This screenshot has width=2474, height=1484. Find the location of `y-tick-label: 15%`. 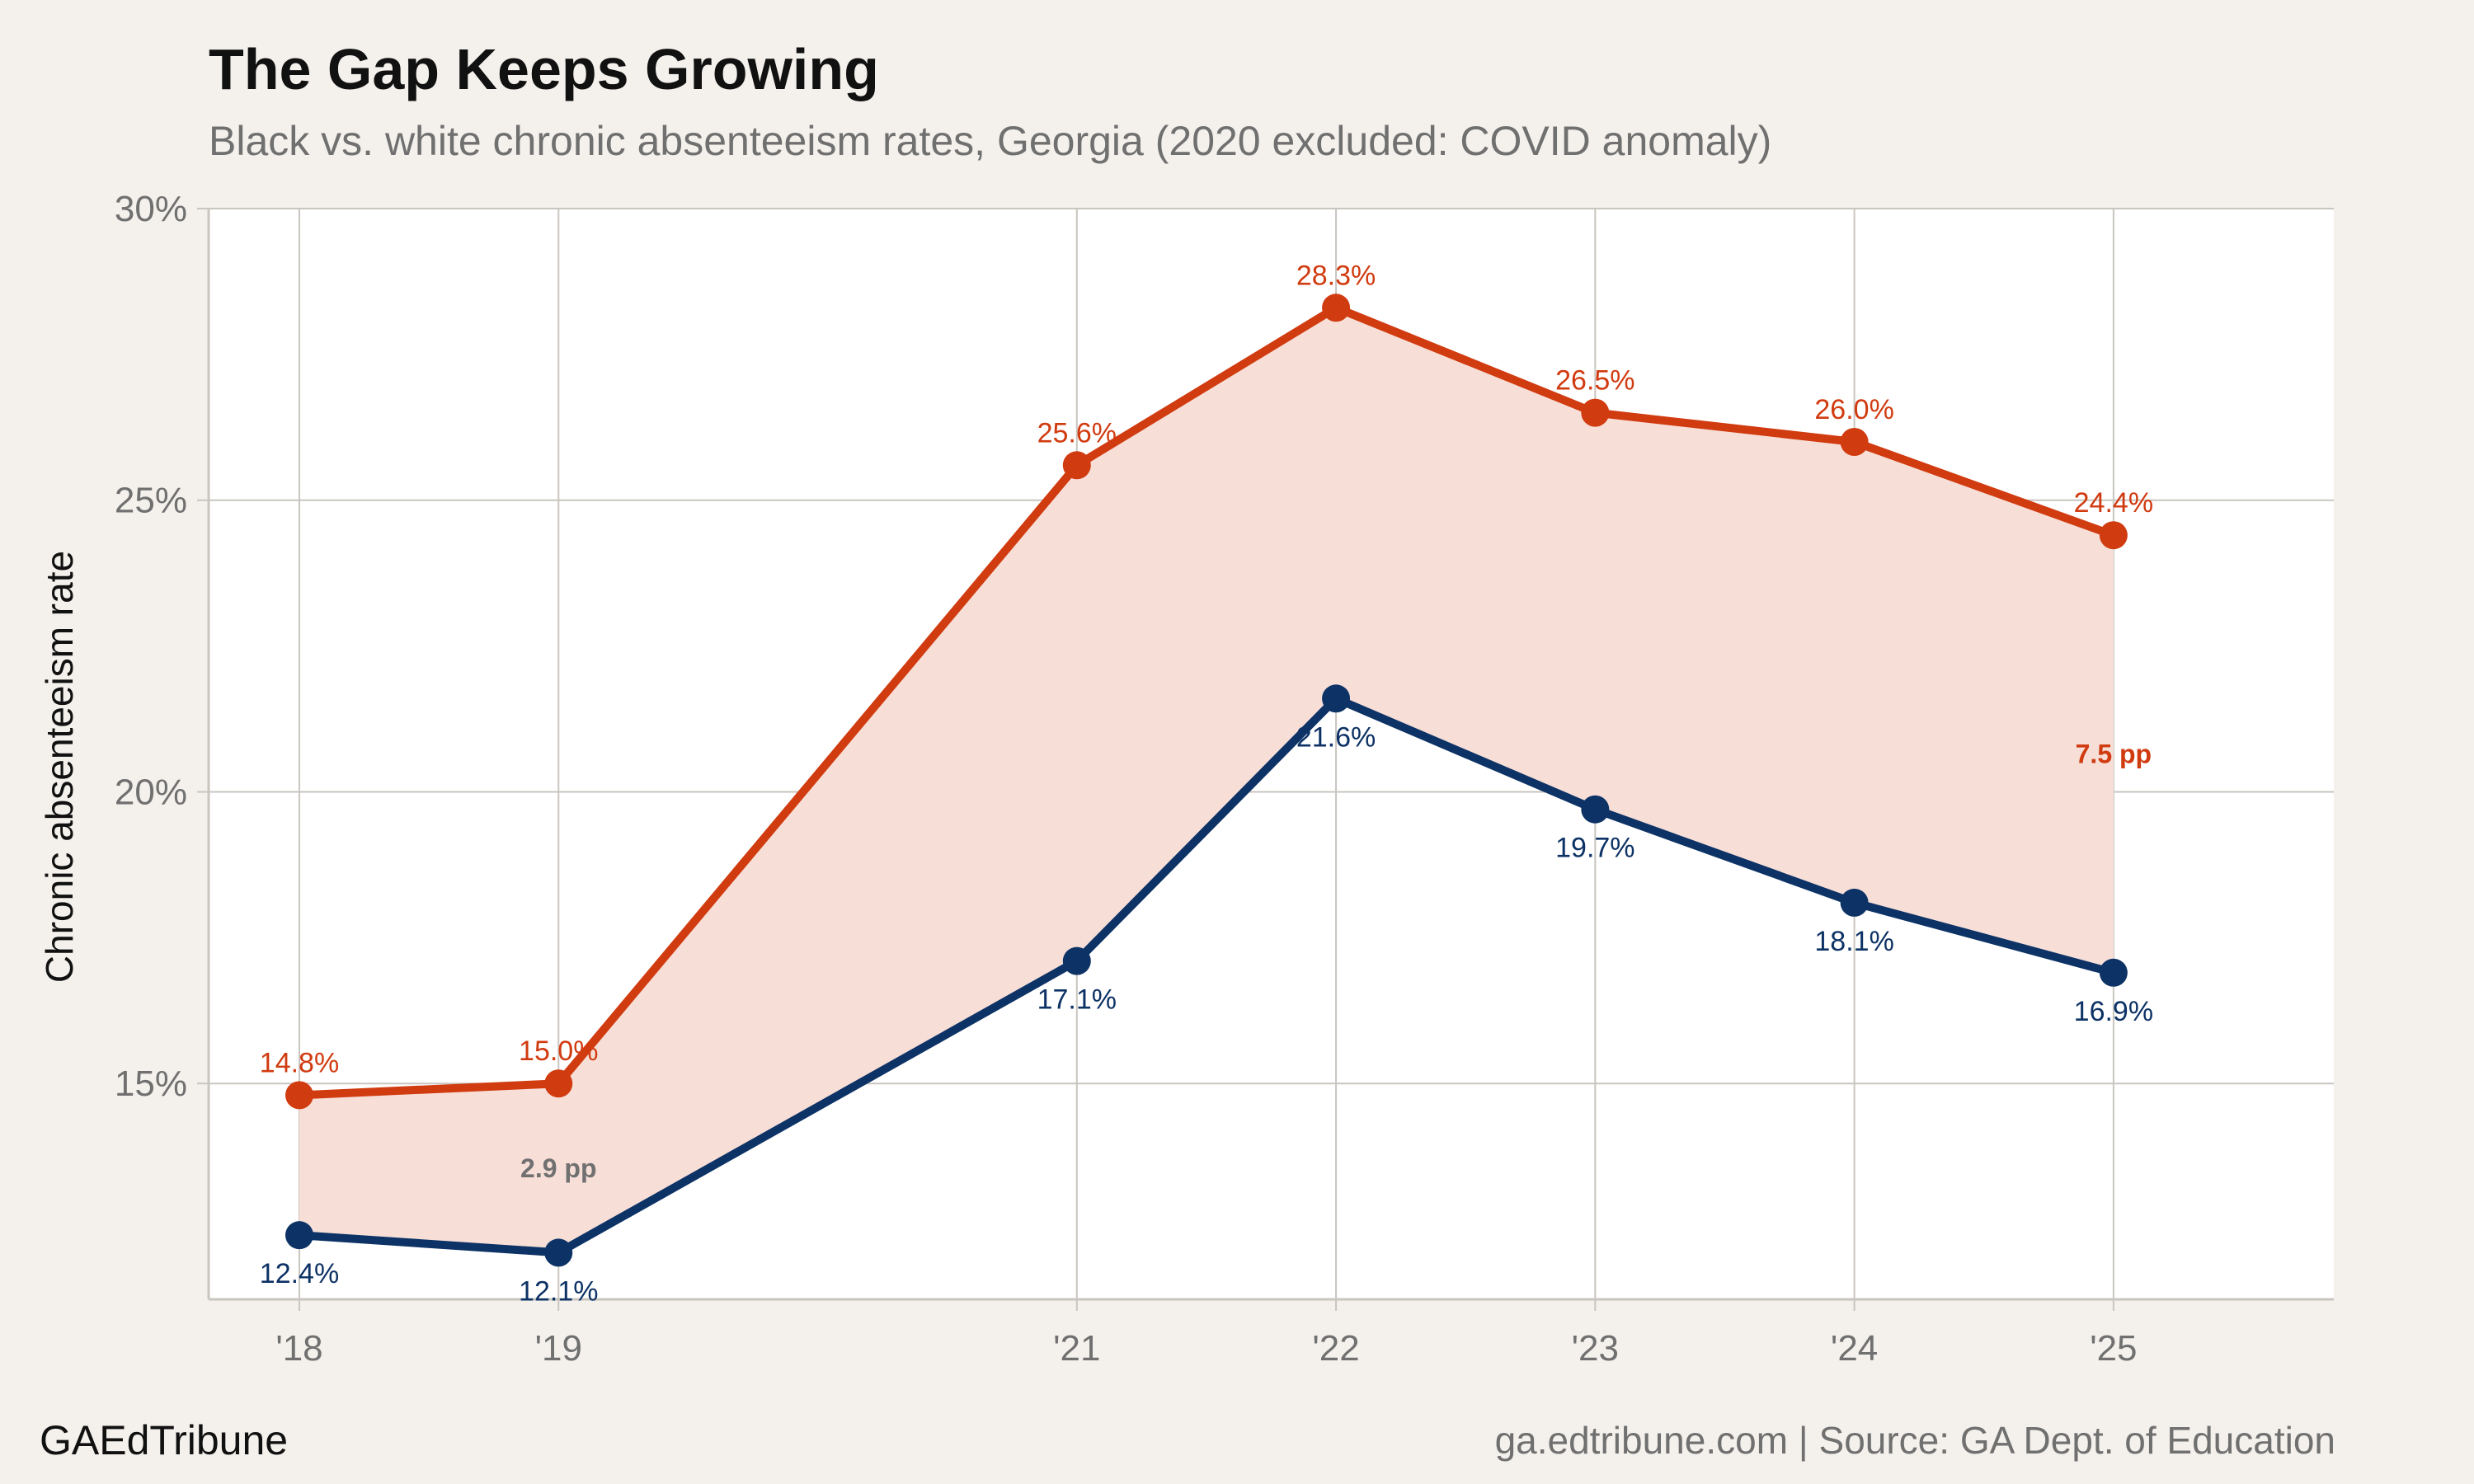

y-tick-label: 15% is located at coordinates (151, 1084).